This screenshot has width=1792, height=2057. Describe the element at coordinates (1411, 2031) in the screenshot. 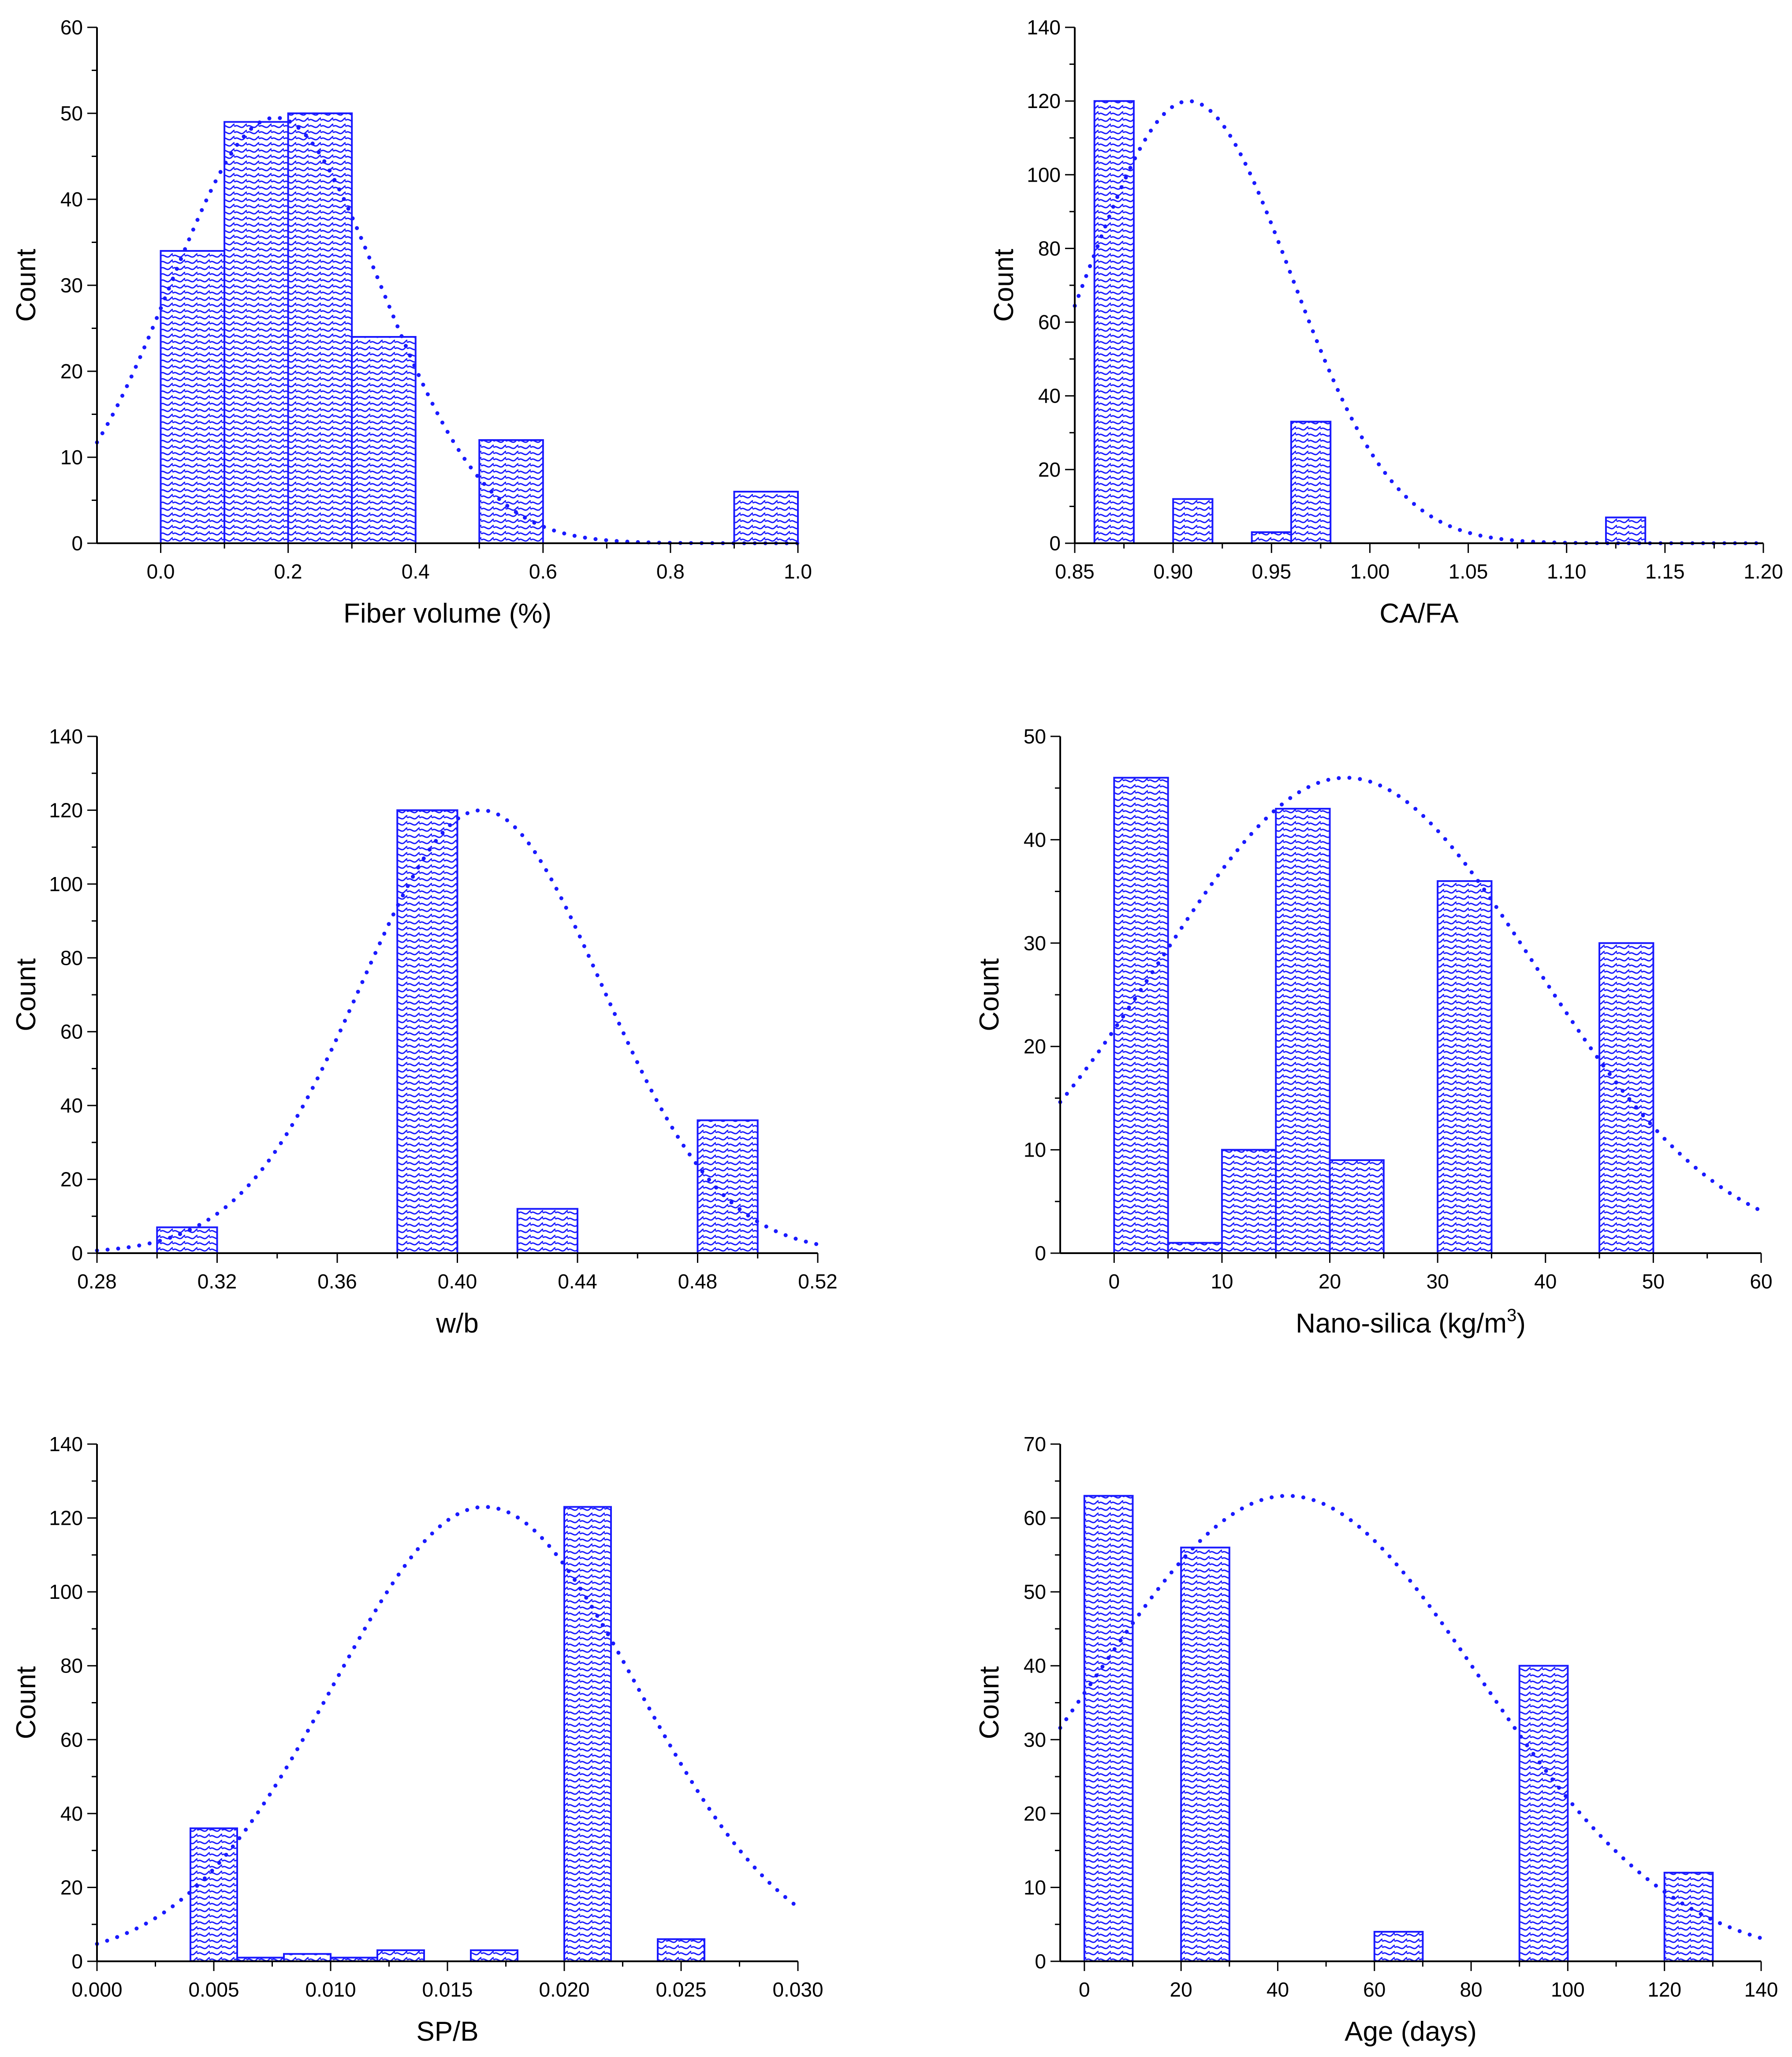

I see `x-axis-title: Age (days)` at that location.